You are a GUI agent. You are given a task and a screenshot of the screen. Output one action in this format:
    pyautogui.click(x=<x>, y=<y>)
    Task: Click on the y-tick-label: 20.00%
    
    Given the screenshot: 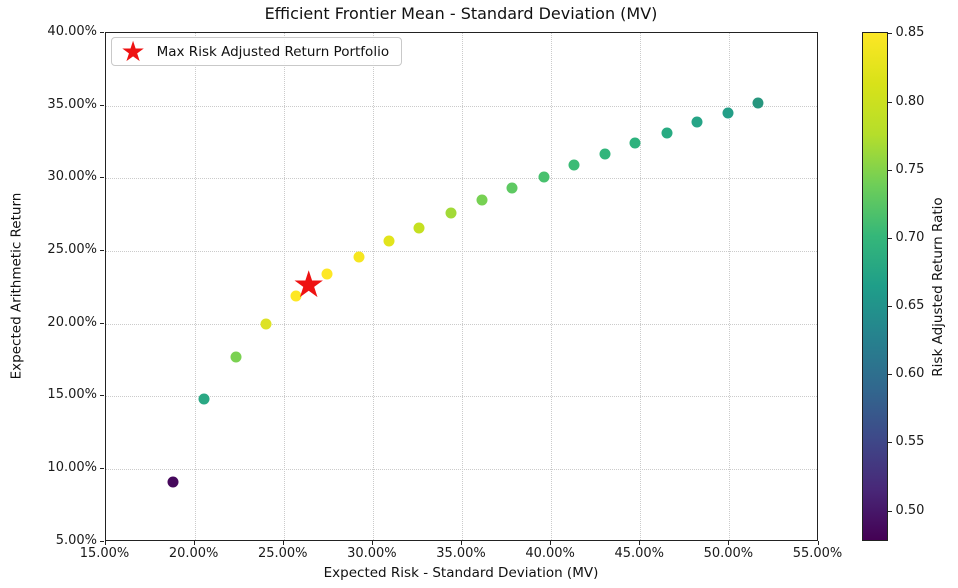 What is the action you would take?
    pyautogui.click(x=72, y=322)
    